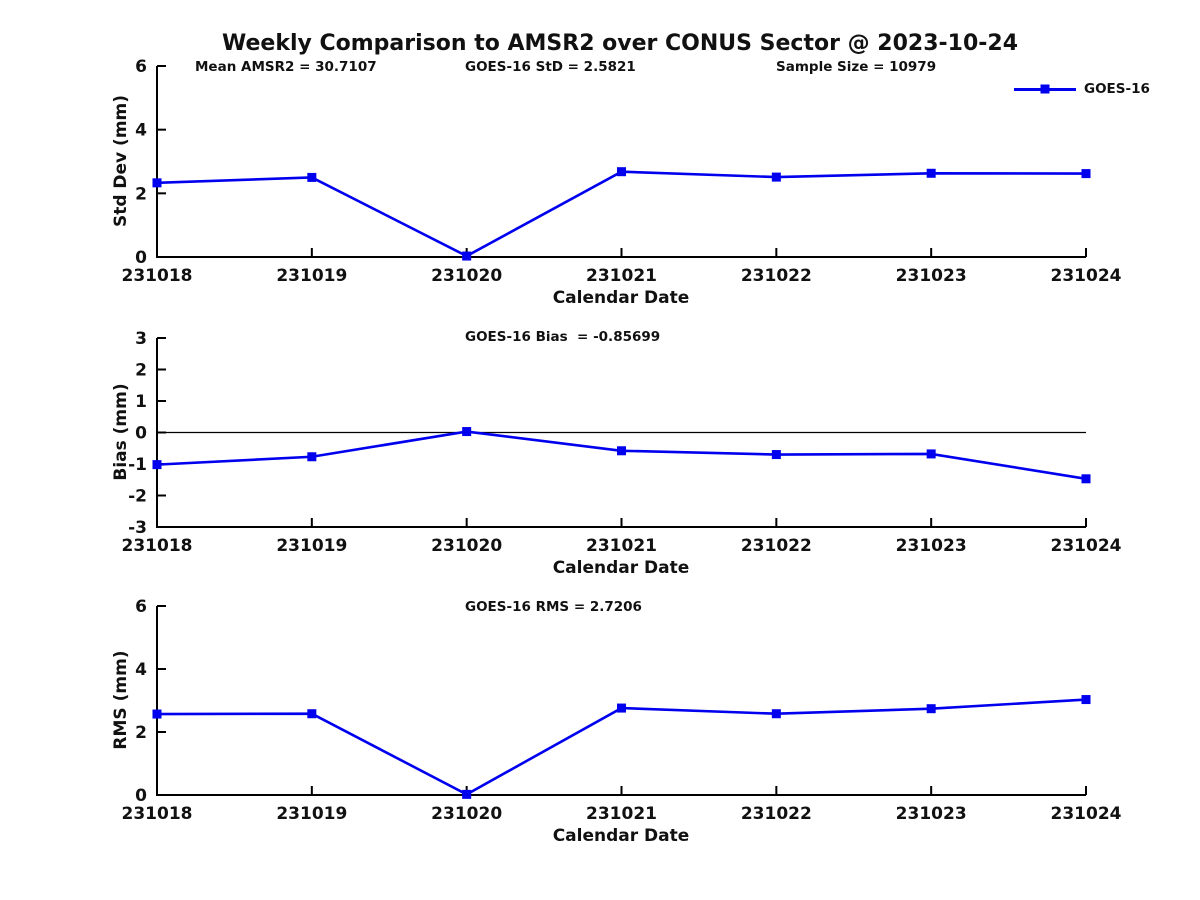 This screenshot has width=1200, height=900. I want to click on y-ticks: -3 -2 -1 0 1 2 3, so click(147, 433).